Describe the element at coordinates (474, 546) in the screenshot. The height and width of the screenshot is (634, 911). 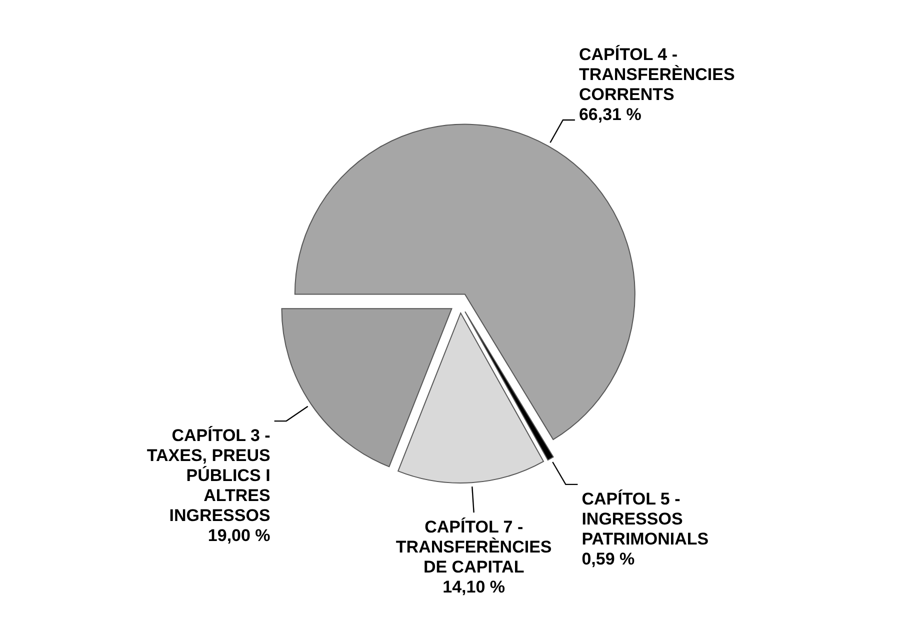
I see `slice-label: CAPÍTOL 7 - TRANSFERÈNCIES DE CAPITAL` at that location.